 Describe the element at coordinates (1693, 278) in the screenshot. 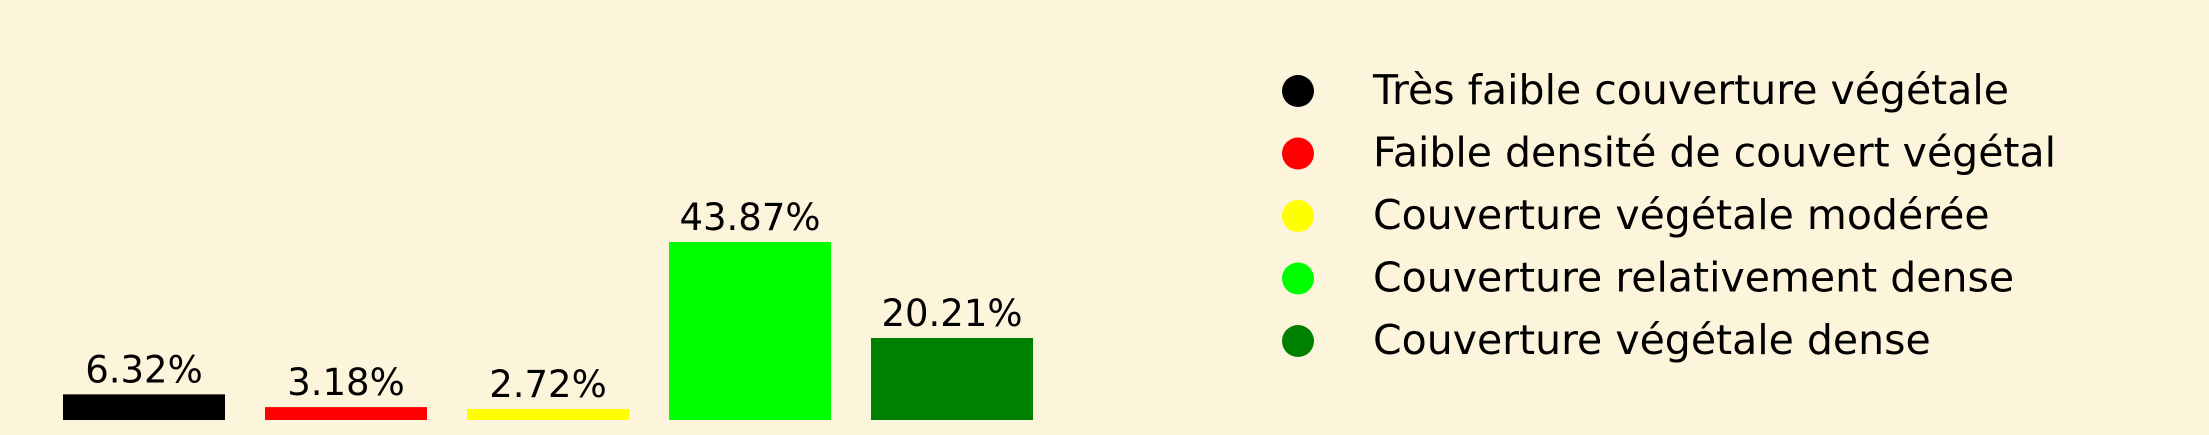

I see `legend-label-4: Couverture relativement dense` at that location.